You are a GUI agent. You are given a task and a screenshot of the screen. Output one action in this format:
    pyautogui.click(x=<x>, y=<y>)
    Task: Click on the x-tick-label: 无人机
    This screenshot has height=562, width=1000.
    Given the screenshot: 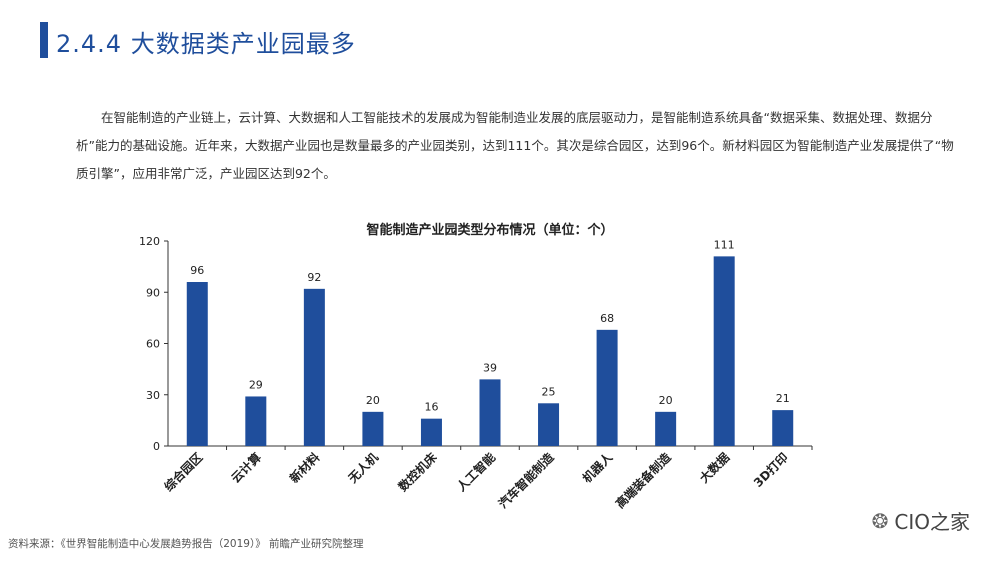 What is the action you would take?
    pyautogui.click(x=362, y=468)
    